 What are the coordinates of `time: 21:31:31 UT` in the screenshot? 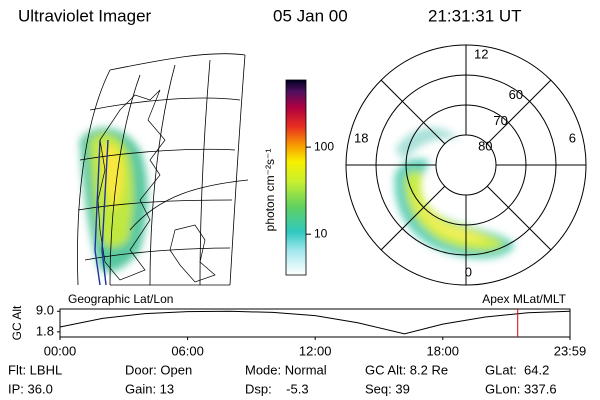 It's located at (475, 15).